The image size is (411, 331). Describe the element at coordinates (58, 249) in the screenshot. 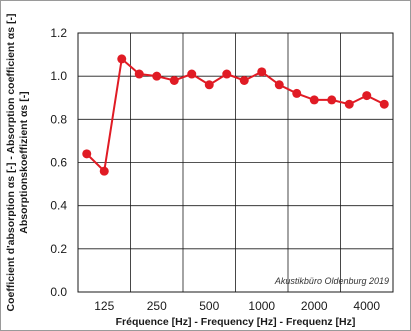

I see `y-tick-label: 0.2` at that location.